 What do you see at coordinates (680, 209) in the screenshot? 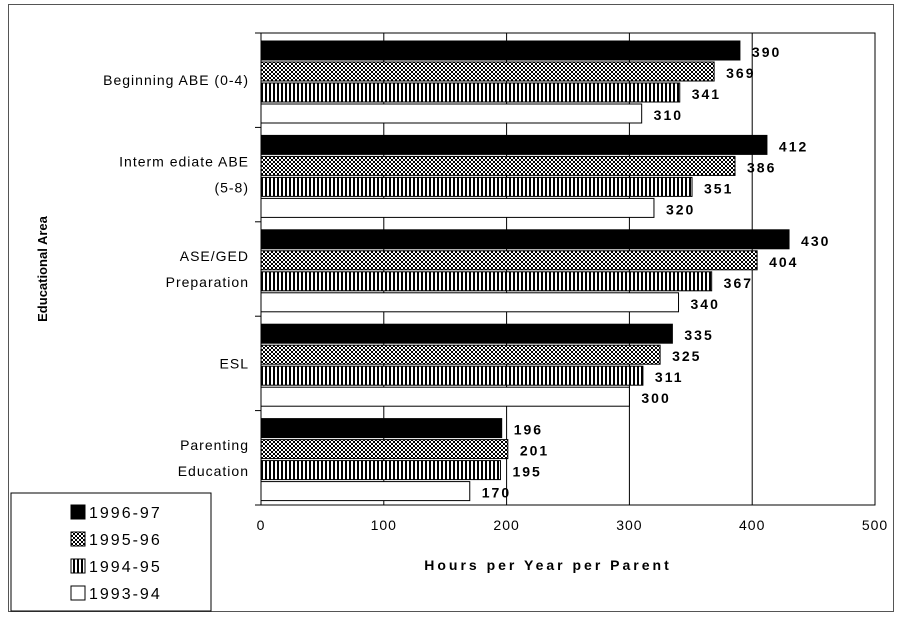
I see `bar-value-label: 320` at bounding box center [680, 209].